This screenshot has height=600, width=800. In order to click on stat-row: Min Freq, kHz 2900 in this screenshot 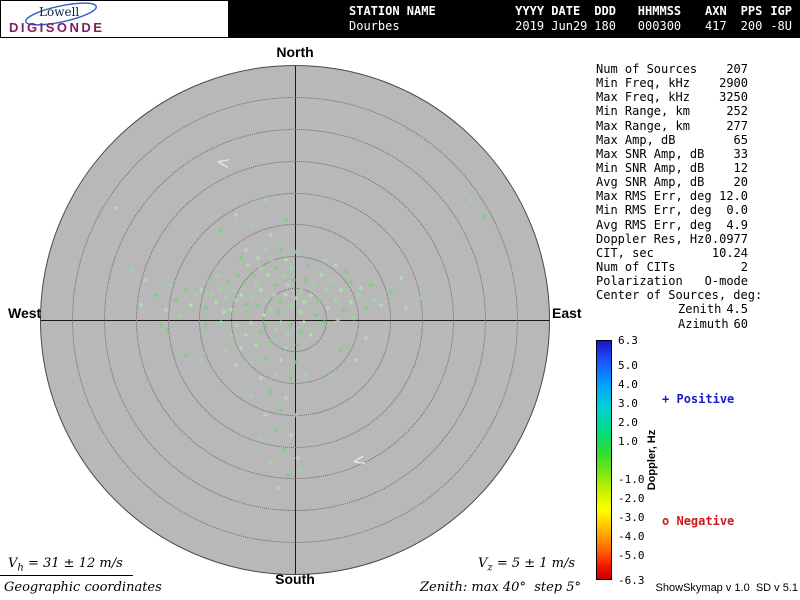, I will do `click(672, 83)`.